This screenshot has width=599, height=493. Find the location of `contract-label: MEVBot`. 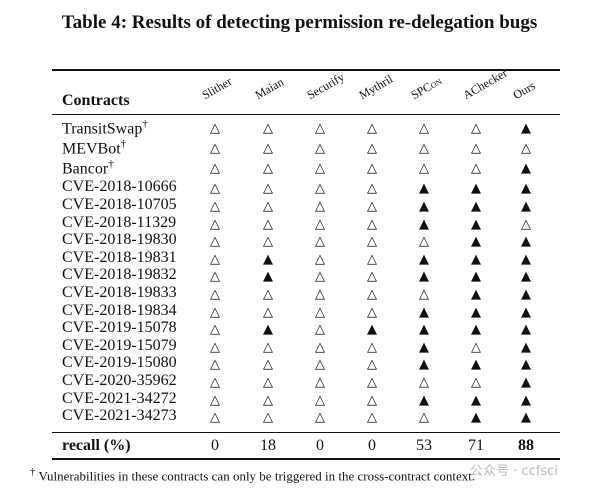

contract-label: MEVBot is located at coordinates (91, 149).